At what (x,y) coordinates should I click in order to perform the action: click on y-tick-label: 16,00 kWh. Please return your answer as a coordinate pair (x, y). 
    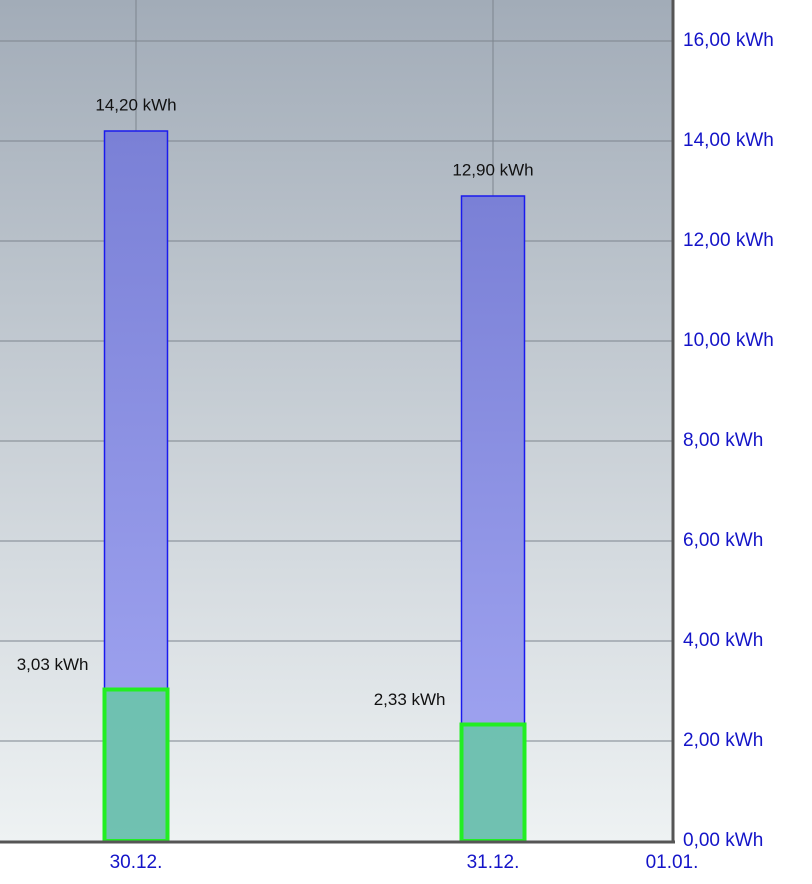
    Looking at the image, I should click on (728, 40).